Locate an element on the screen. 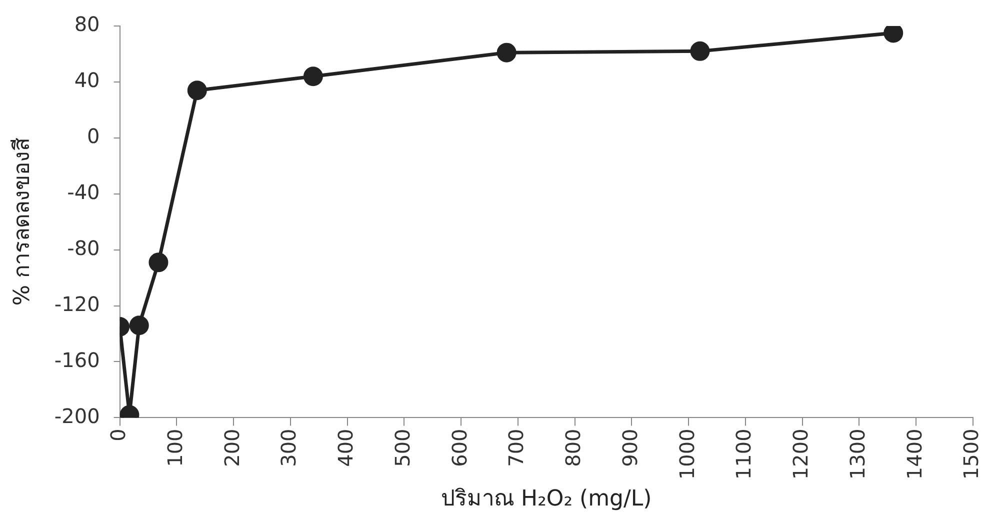  x-tick-label: 700 is located at coordinates (516, 447).